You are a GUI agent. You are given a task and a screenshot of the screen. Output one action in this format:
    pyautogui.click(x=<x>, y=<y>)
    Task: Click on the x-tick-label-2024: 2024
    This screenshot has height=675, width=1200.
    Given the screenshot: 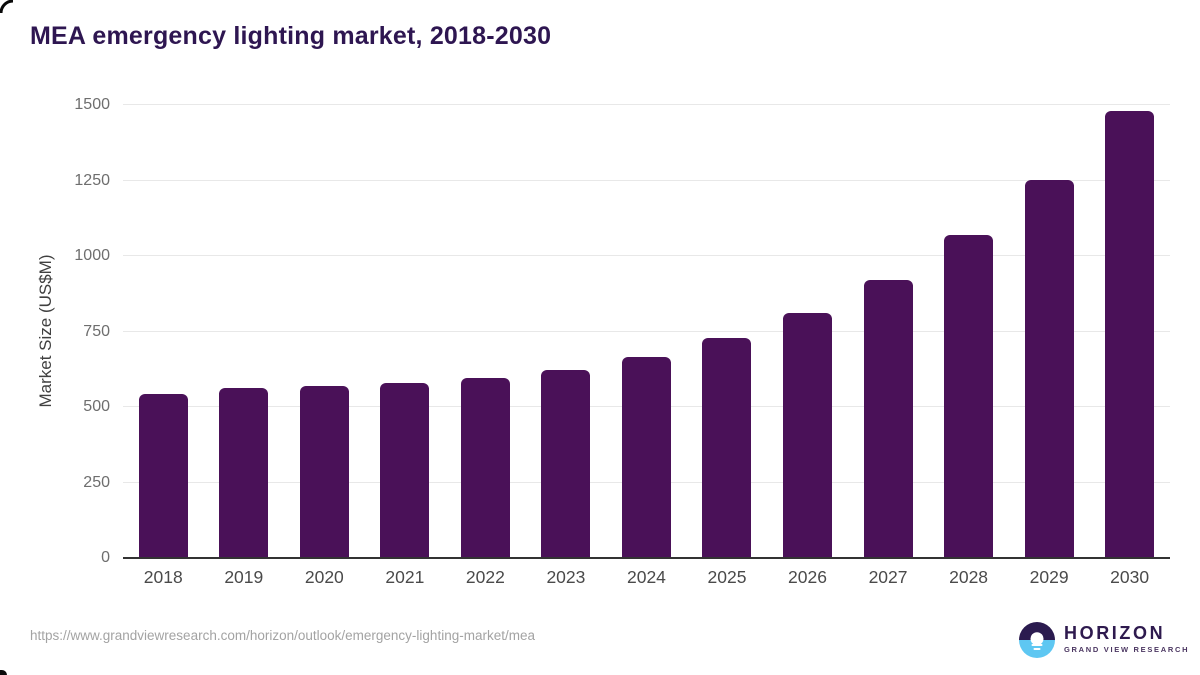 What is the action you would take?
    pyautogui.click(x=646, y=577)
    